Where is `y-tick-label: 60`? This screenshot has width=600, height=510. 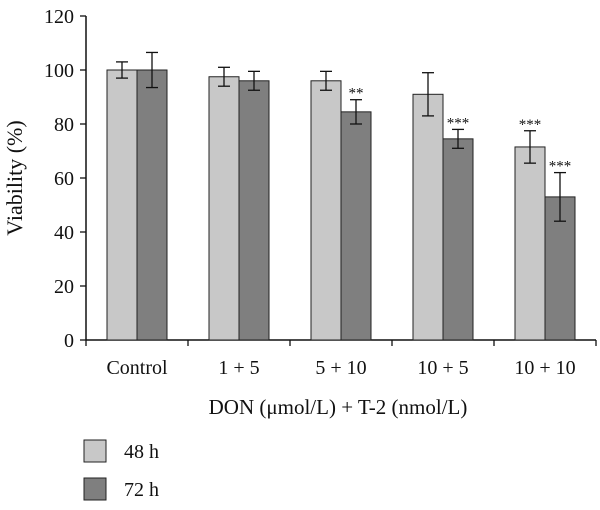
y-tick-label: 60 is located at coordinates (64, 179).